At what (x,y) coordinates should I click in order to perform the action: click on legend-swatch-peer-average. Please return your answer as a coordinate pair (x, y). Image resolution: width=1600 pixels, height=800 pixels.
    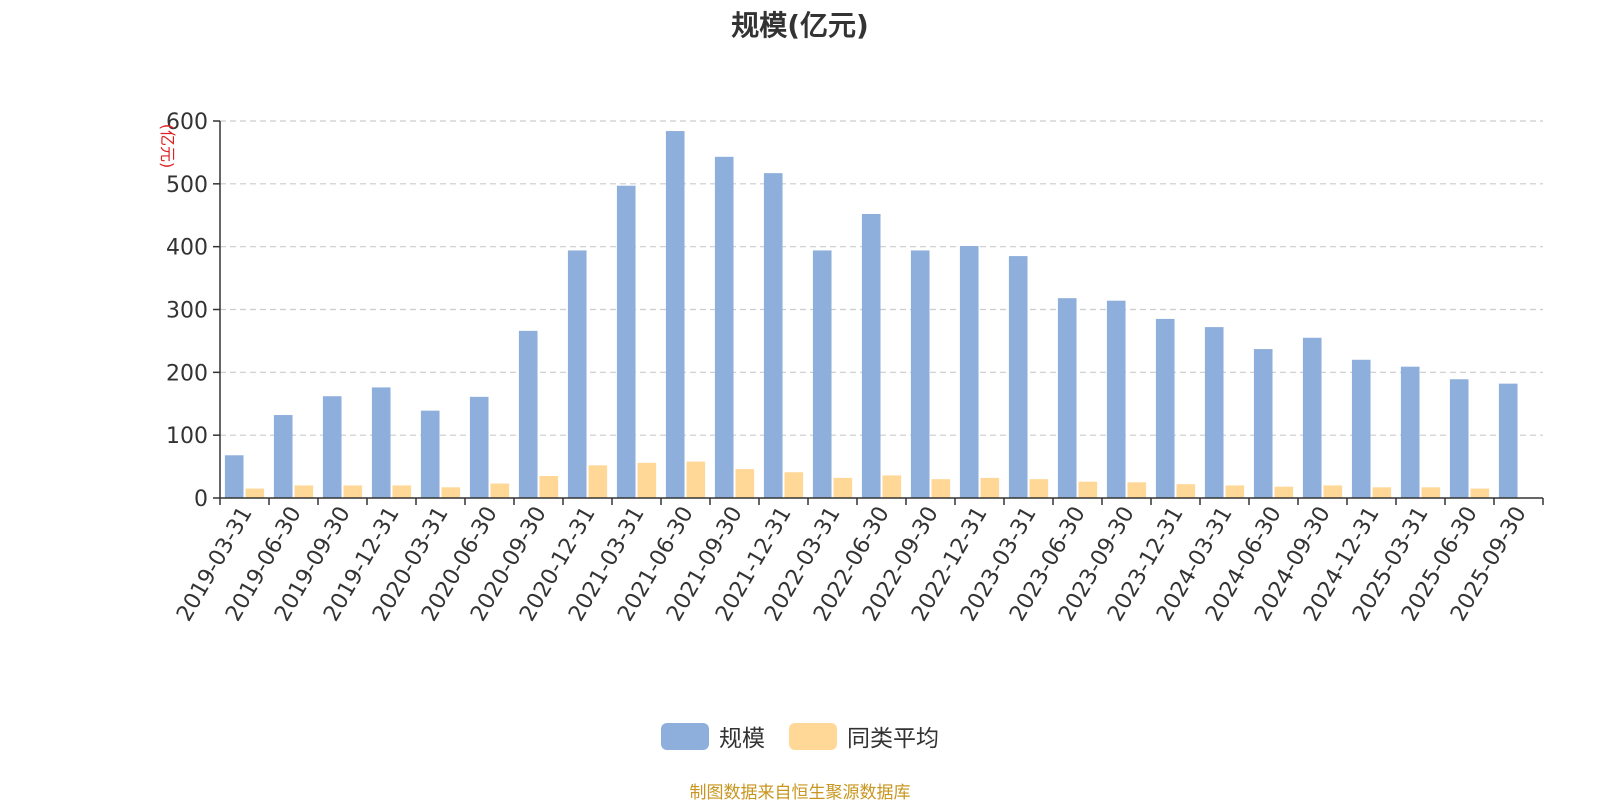
    Looking at the image, I should click on (813, 736).